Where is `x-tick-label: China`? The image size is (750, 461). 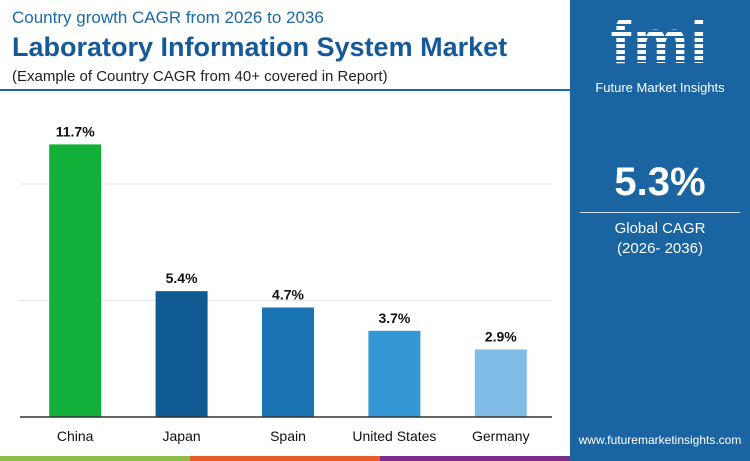 x-tick-label: China is located at coordinates (75, 436).